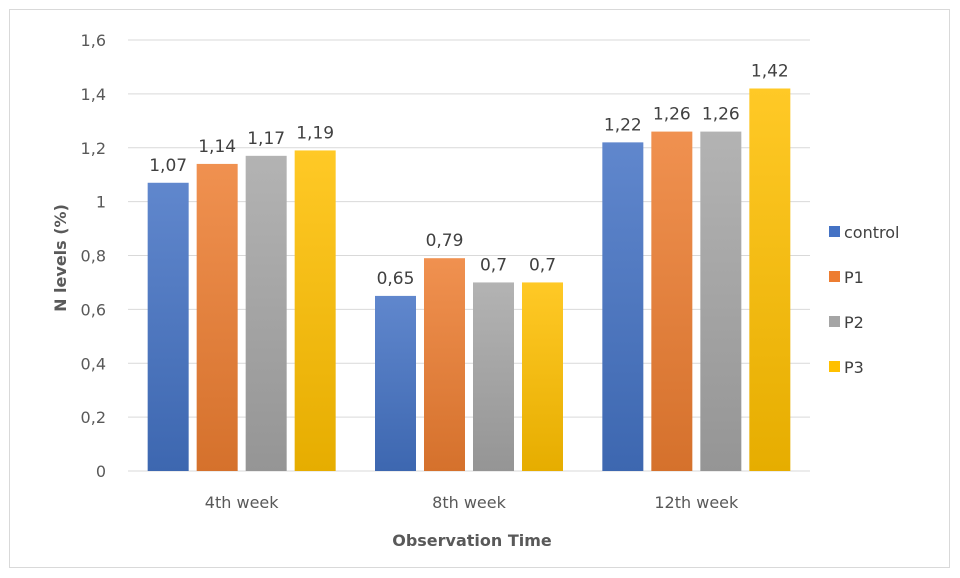 The width and height of the screenshot is (960, 578). Describe the element at coordinates (93, 40) in the screenshot. I see `y-tick-label: 1,6` at that location.